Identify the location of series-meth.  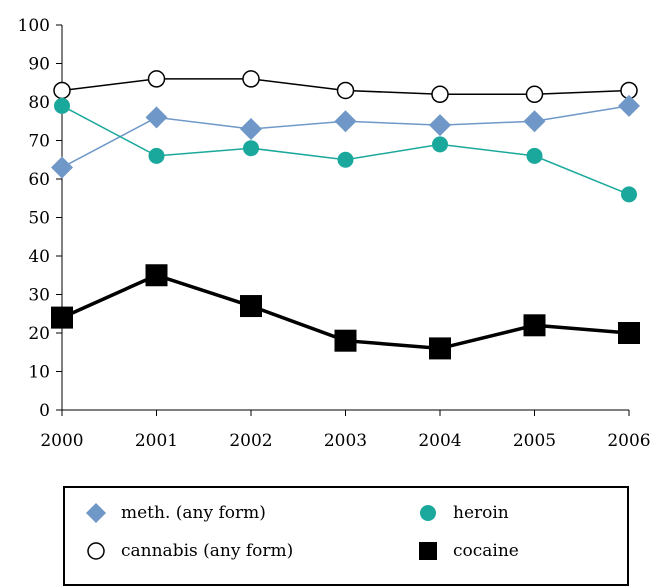
(345, 136).